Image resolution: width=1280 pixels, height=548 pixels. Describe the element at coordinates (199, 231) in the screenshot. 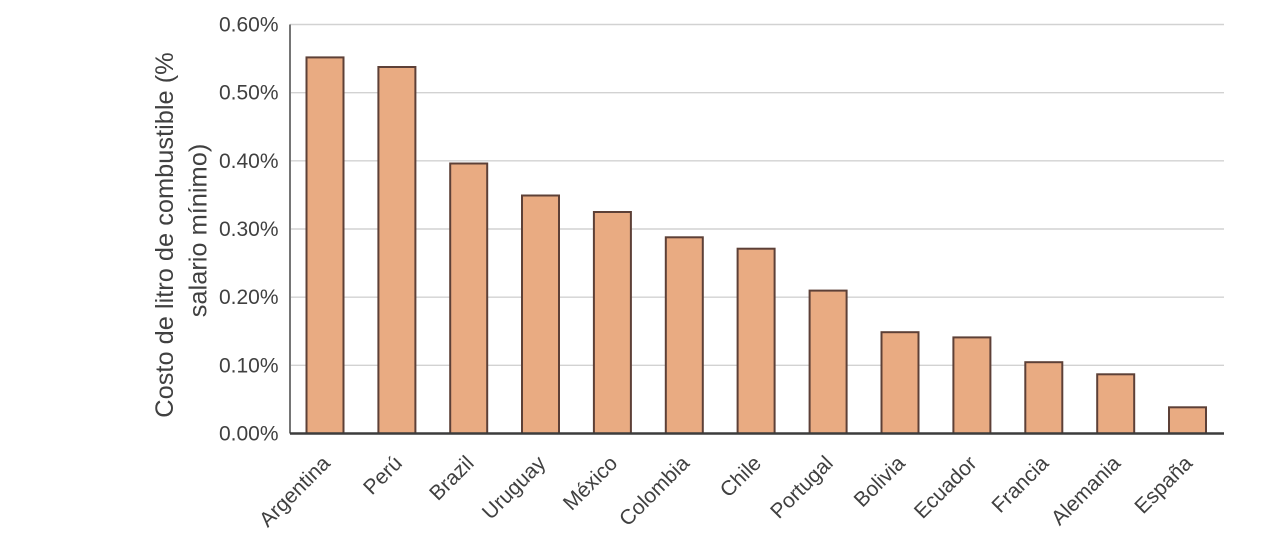

I see `svg-text: salario mínimo)` at that location.